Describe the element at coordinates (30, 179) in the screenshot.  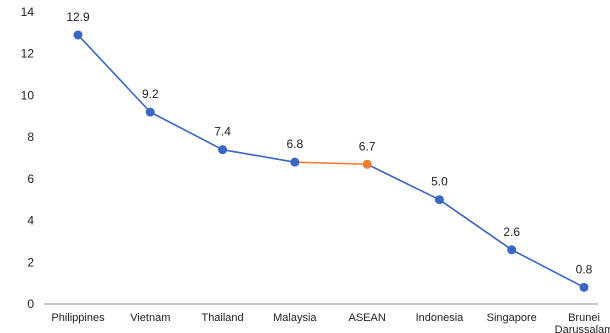
I see `y-tick-label: 6` at that location.